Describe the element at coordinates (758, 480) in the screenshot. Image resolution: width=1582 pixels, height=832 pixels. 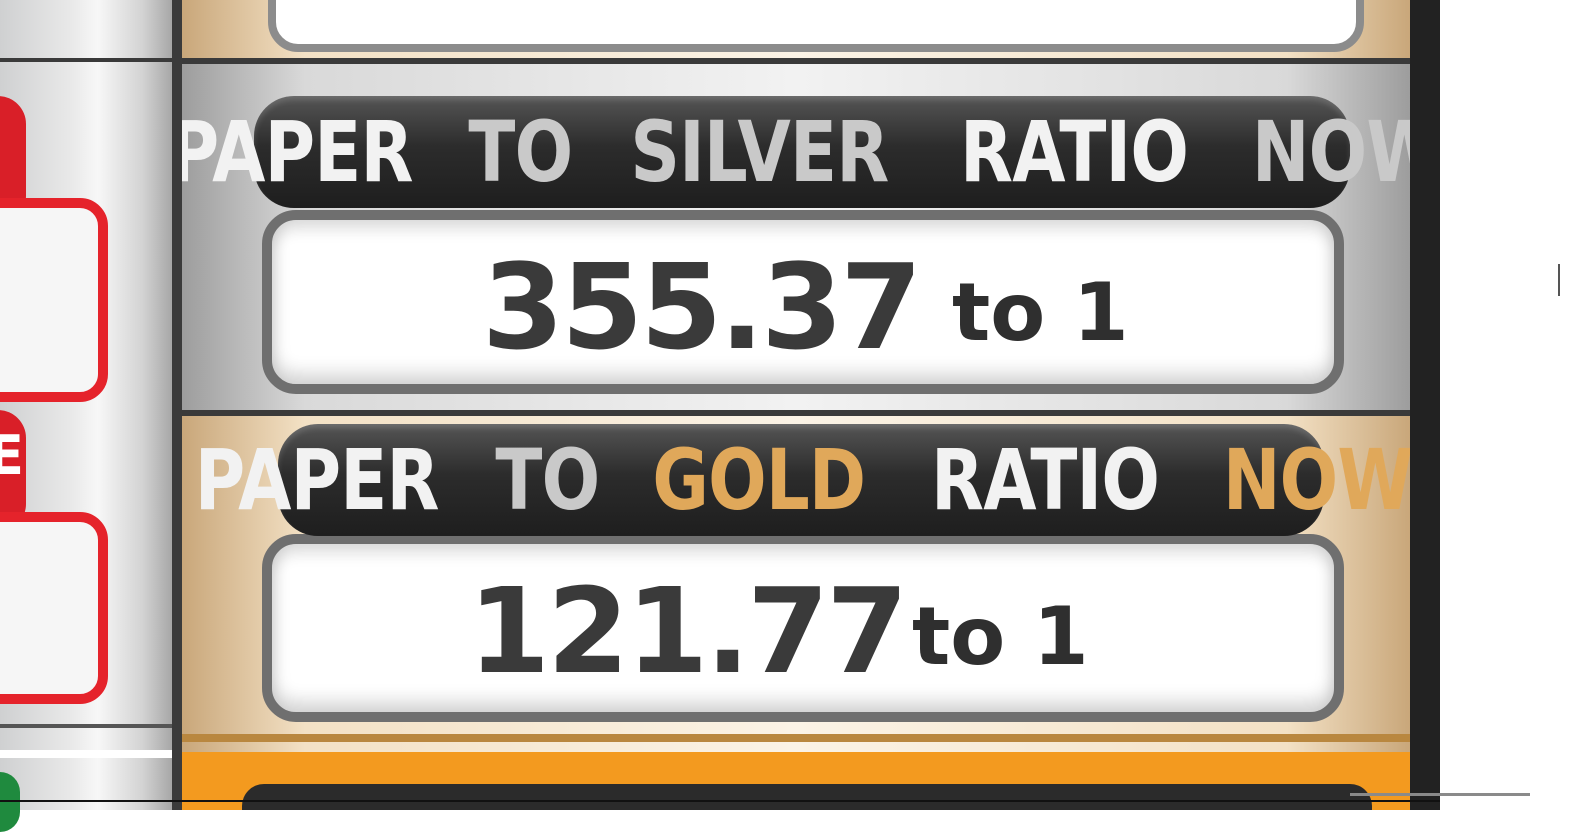
I see `gold-label-word-3: GOLD` at that location.